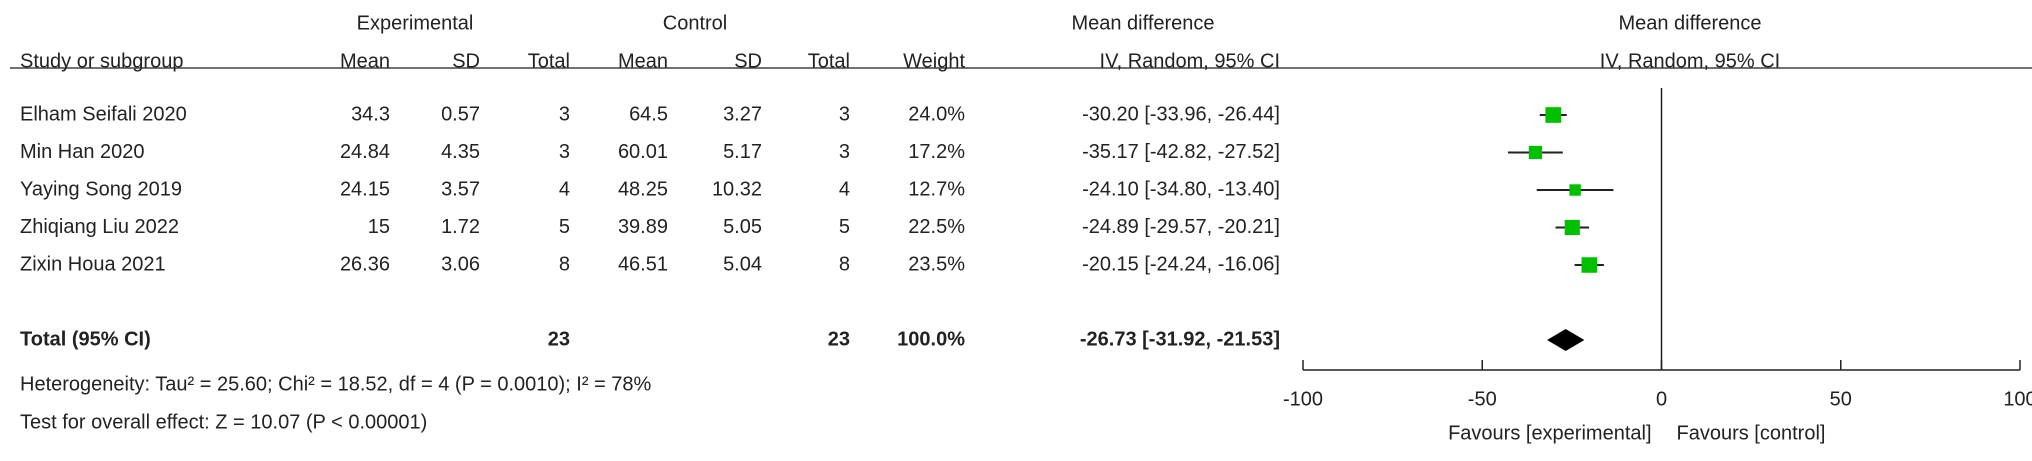 Image resolution: width=2032 pixels, height=461 pixels. Describe the element at coordinates (1180, 339) in the screenshot. I see `total-cell: -26.73 [-31.92, -21.53]` at that location.